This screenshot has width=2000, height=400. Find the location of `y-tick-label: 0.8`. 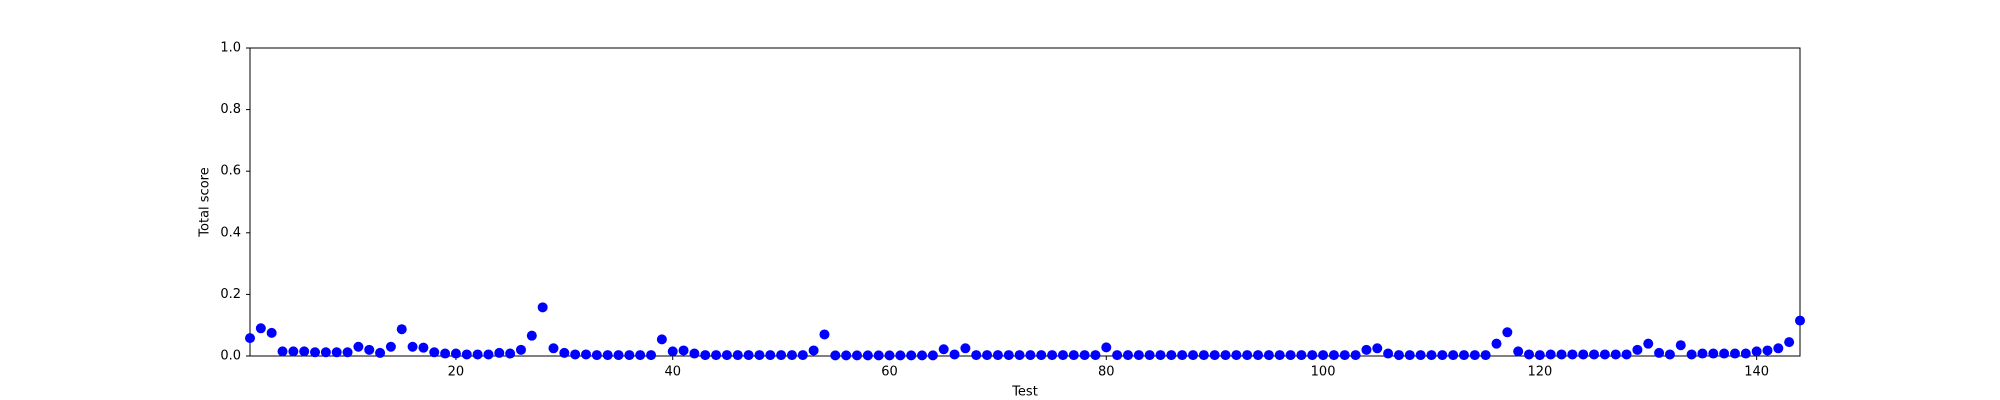

y-tick-label: 0.8 is located at coordinates (230, 109).